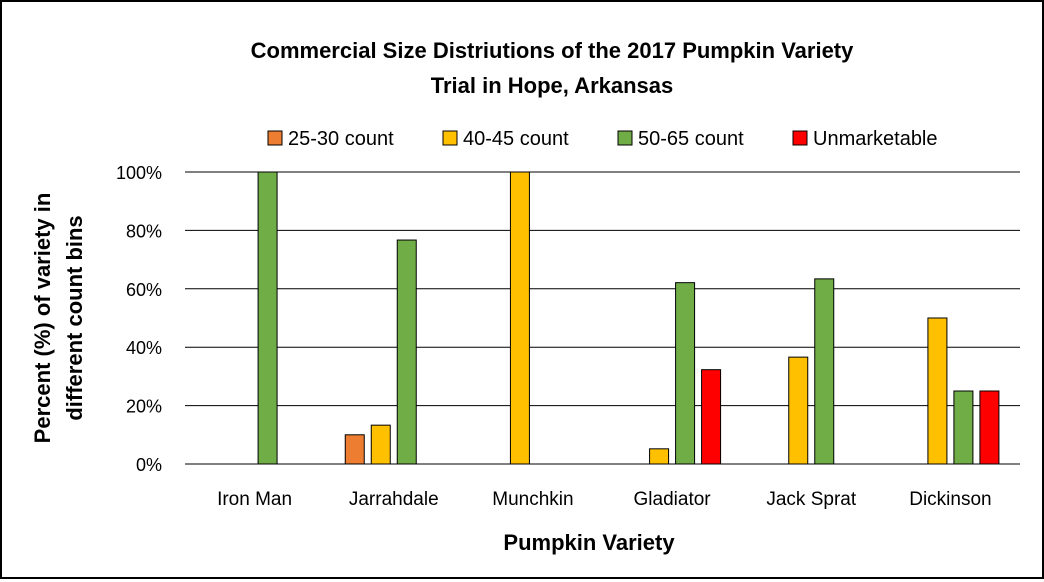  Describe the element at coordinates (144, 348) in the screenshot. I see `y-tick-label: 40%` at that location.